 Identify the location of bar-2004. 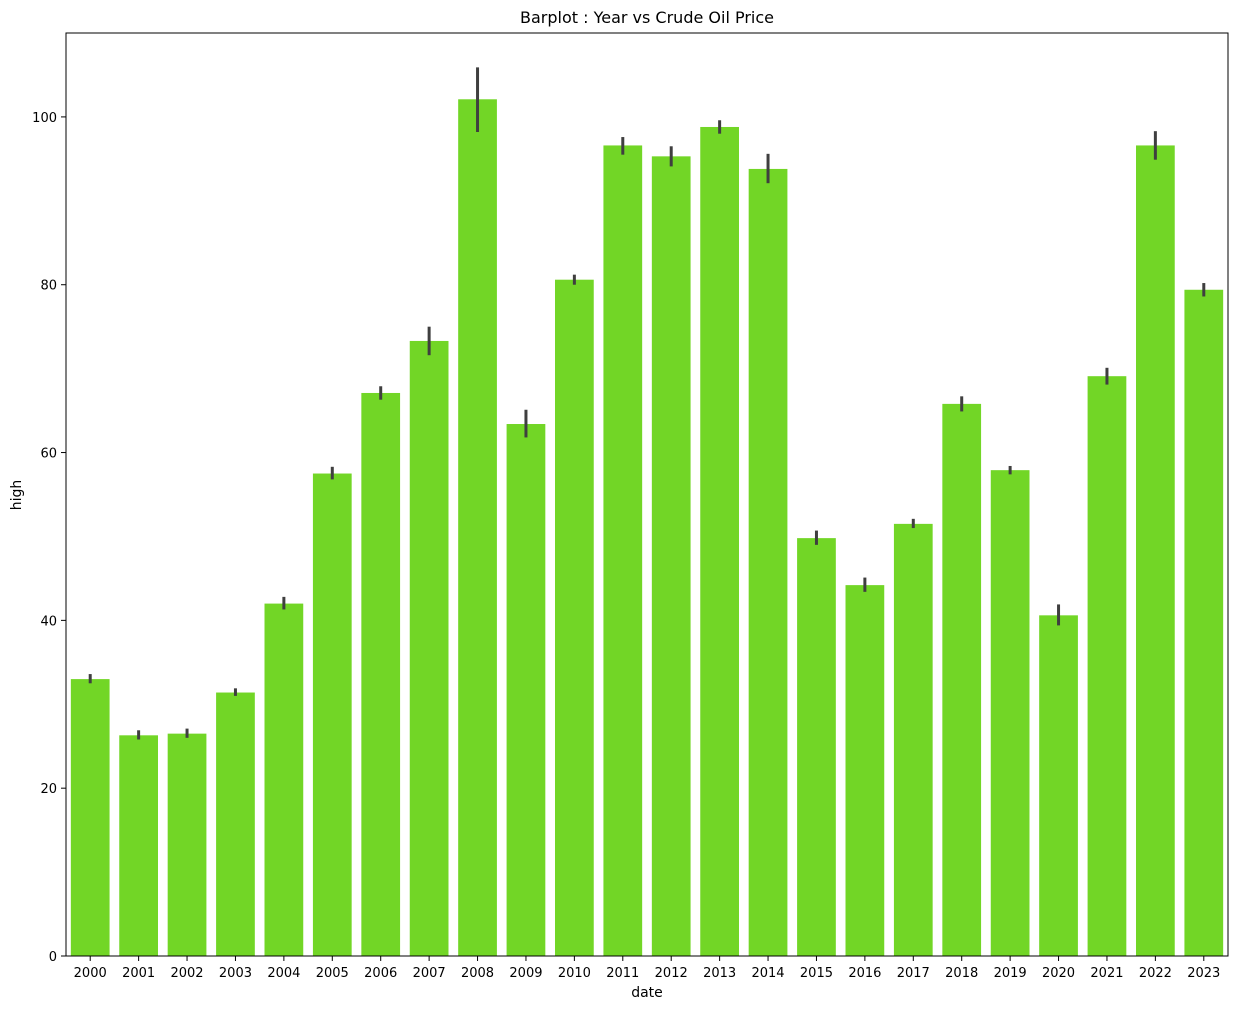
(284, 779).